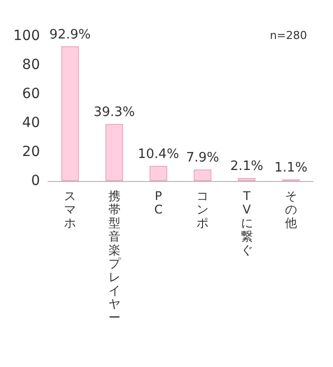 This screenshot has height=367, width=333. What do you see at coordinates (247, 166) in the screenshot?
I see `data-label: 2.1%` at bounding box center [247, 166].